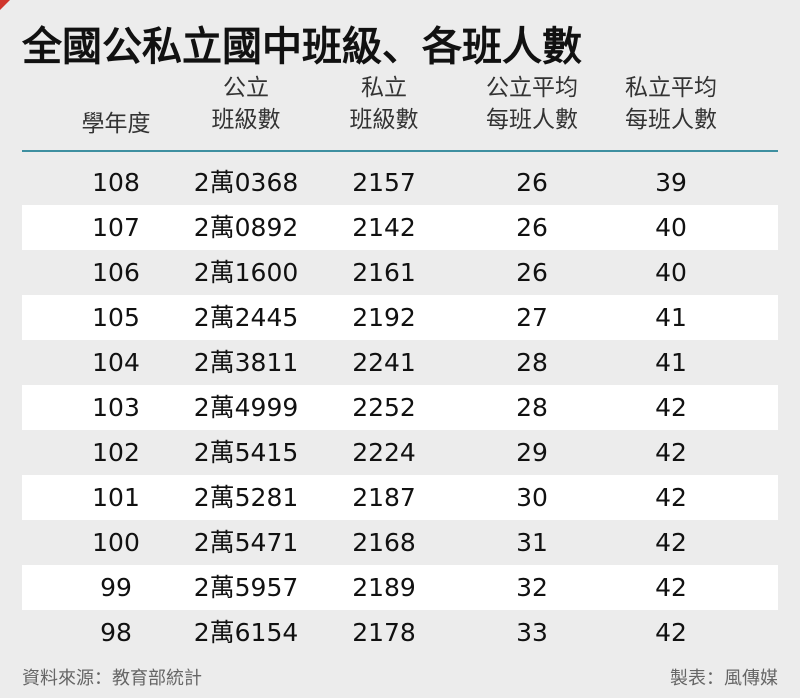 The width and height of the screenshot is (800, 698). I want to click on cell-school-year: 104, so click(116, 362).